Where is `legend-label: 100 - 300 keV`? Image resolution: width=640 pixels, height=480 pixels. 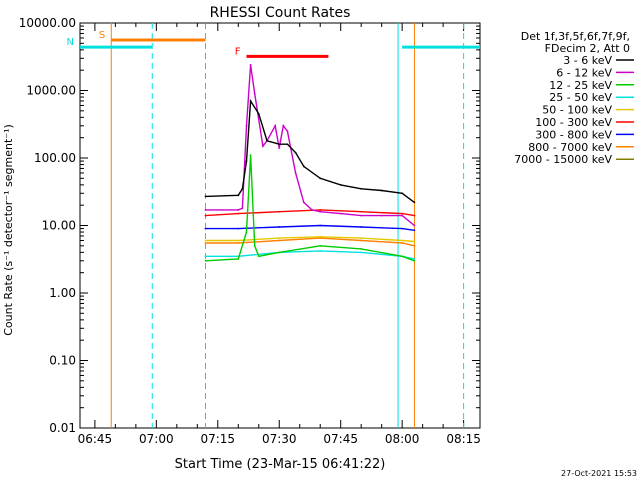
legend-label: 100 - 300 keV is located at coordinates (573, 122).